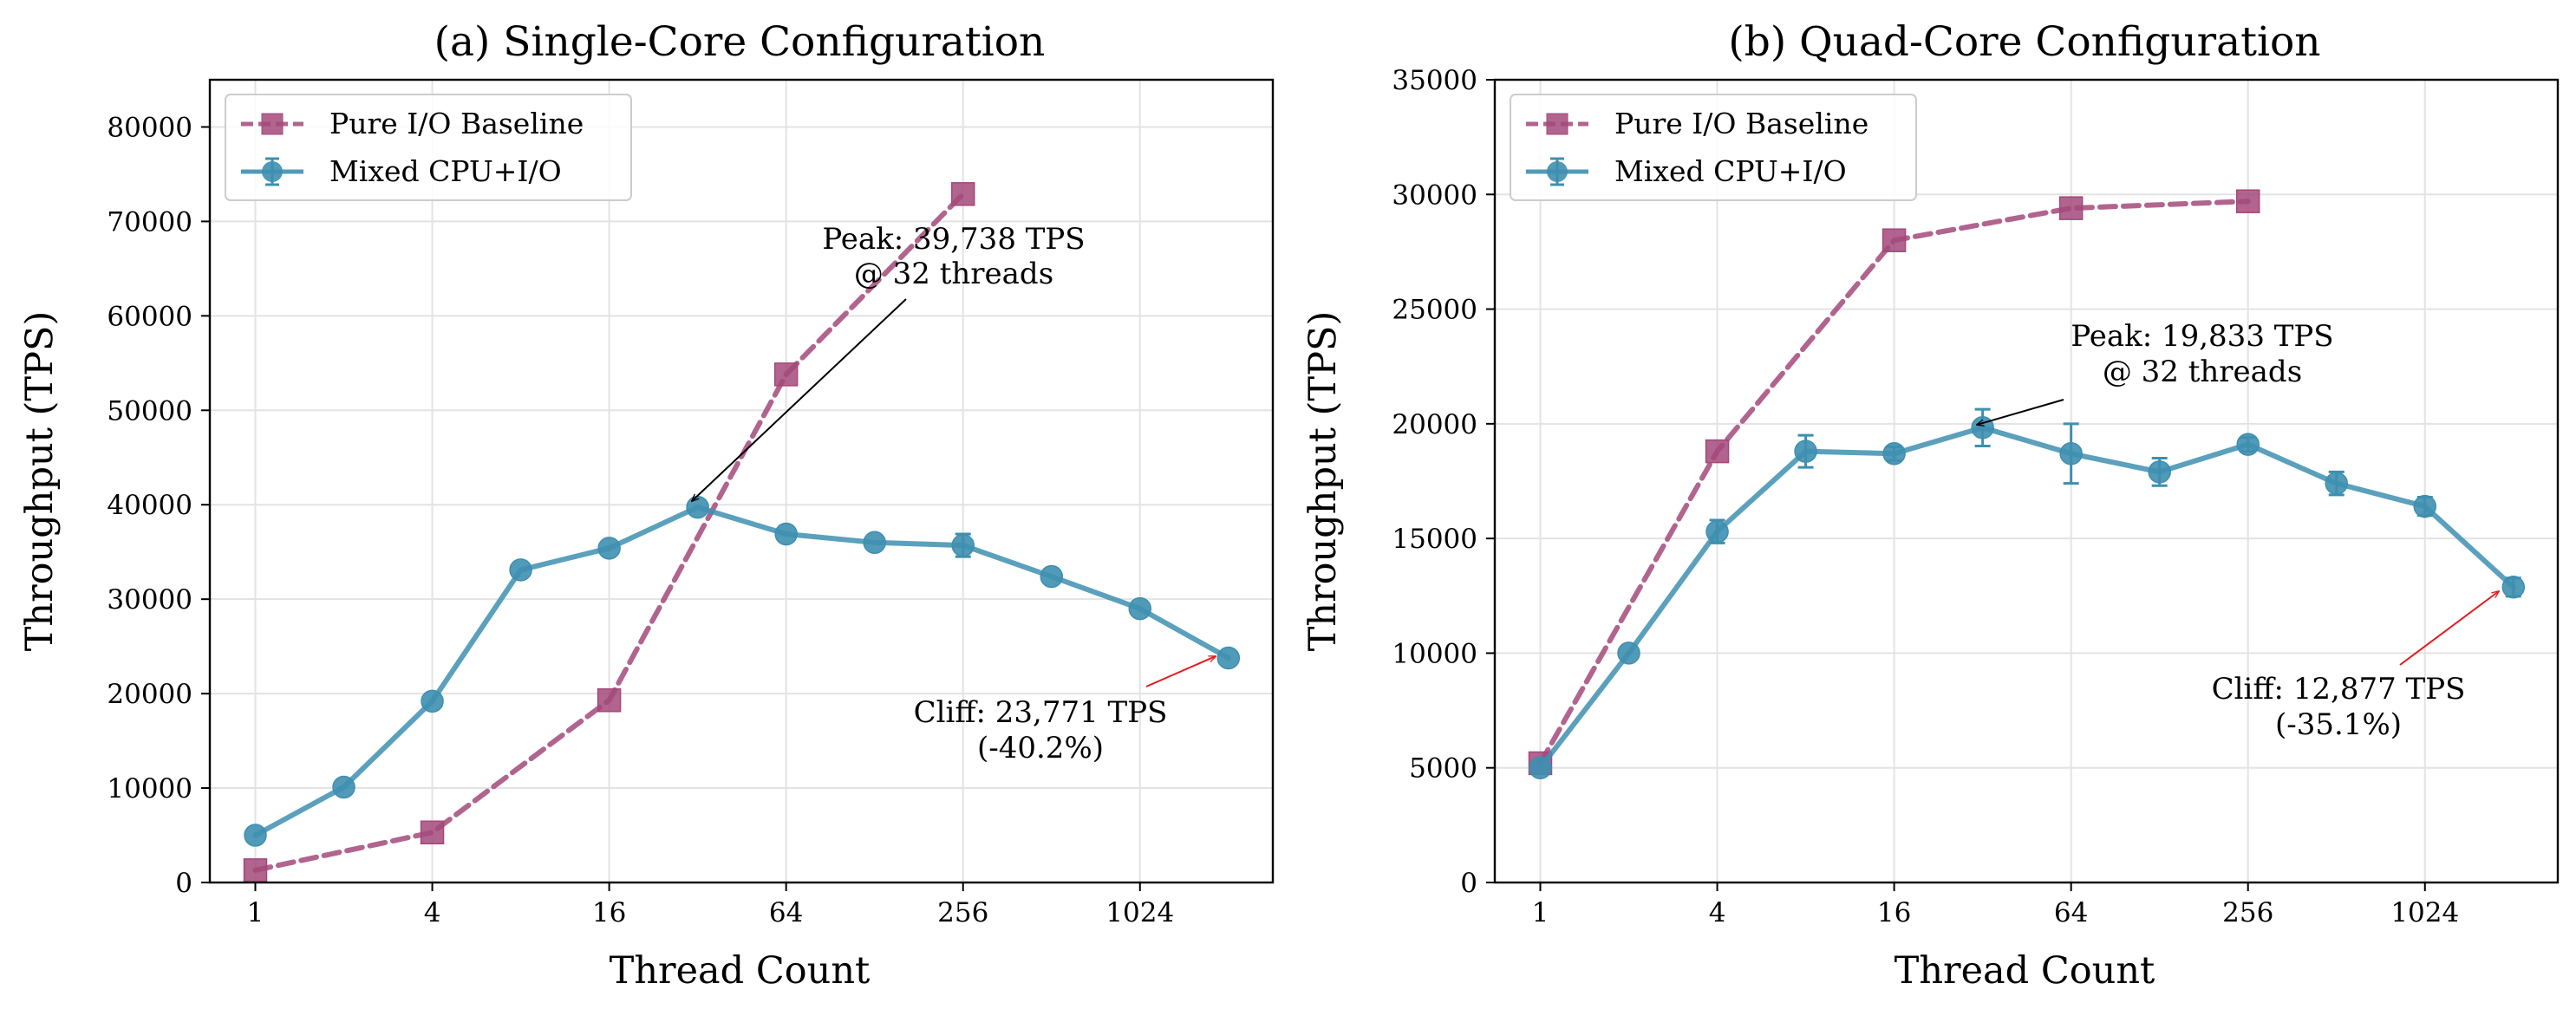  What do you see at coordinates (150, 411) in the screenshot?
I see `y-tick-label: 50000` at bounding box center [150, 411].